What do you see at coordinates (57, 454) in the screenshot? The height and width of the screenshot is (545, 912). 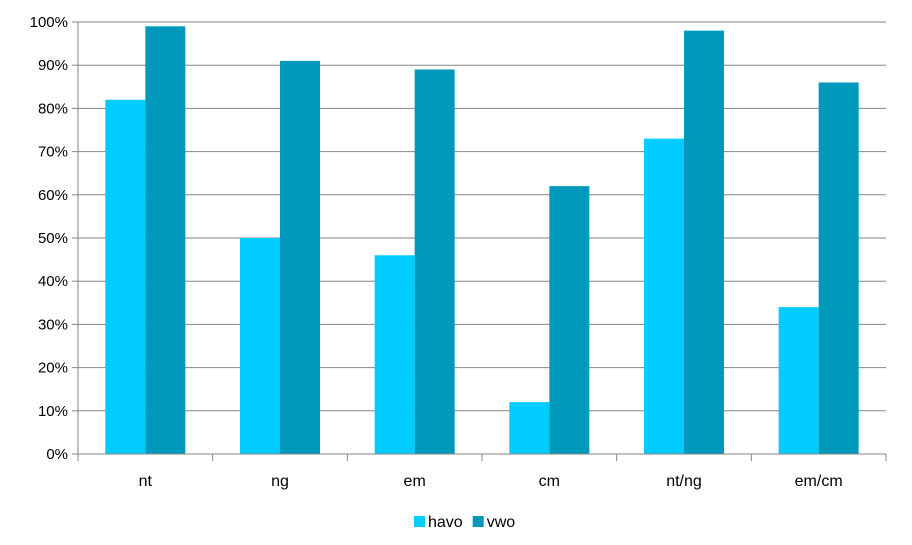 I see `y-tick-label: 0%` at bounding box center [57, 454].